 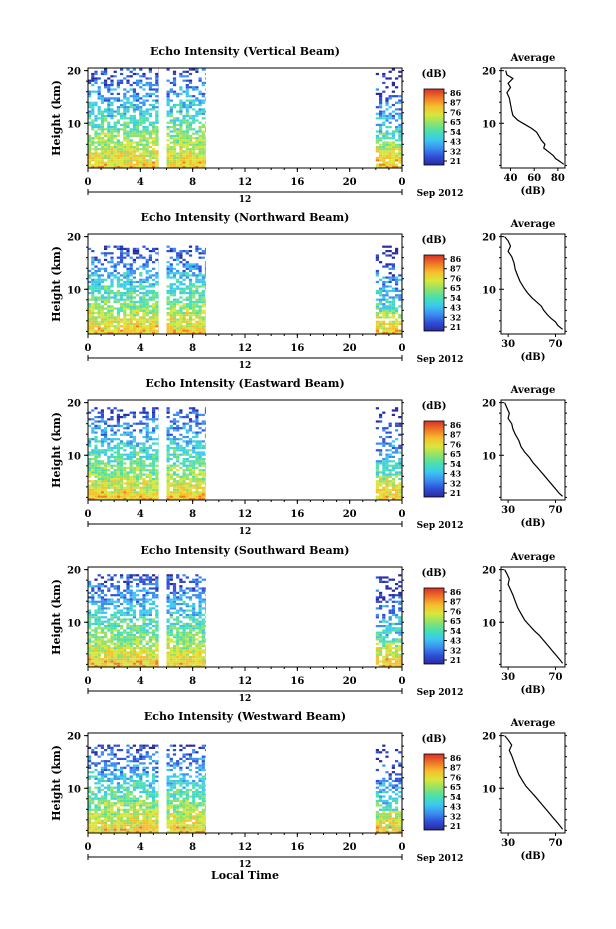 I want to click on profile-x-tick-label: 60, so click(x=534, y=178).